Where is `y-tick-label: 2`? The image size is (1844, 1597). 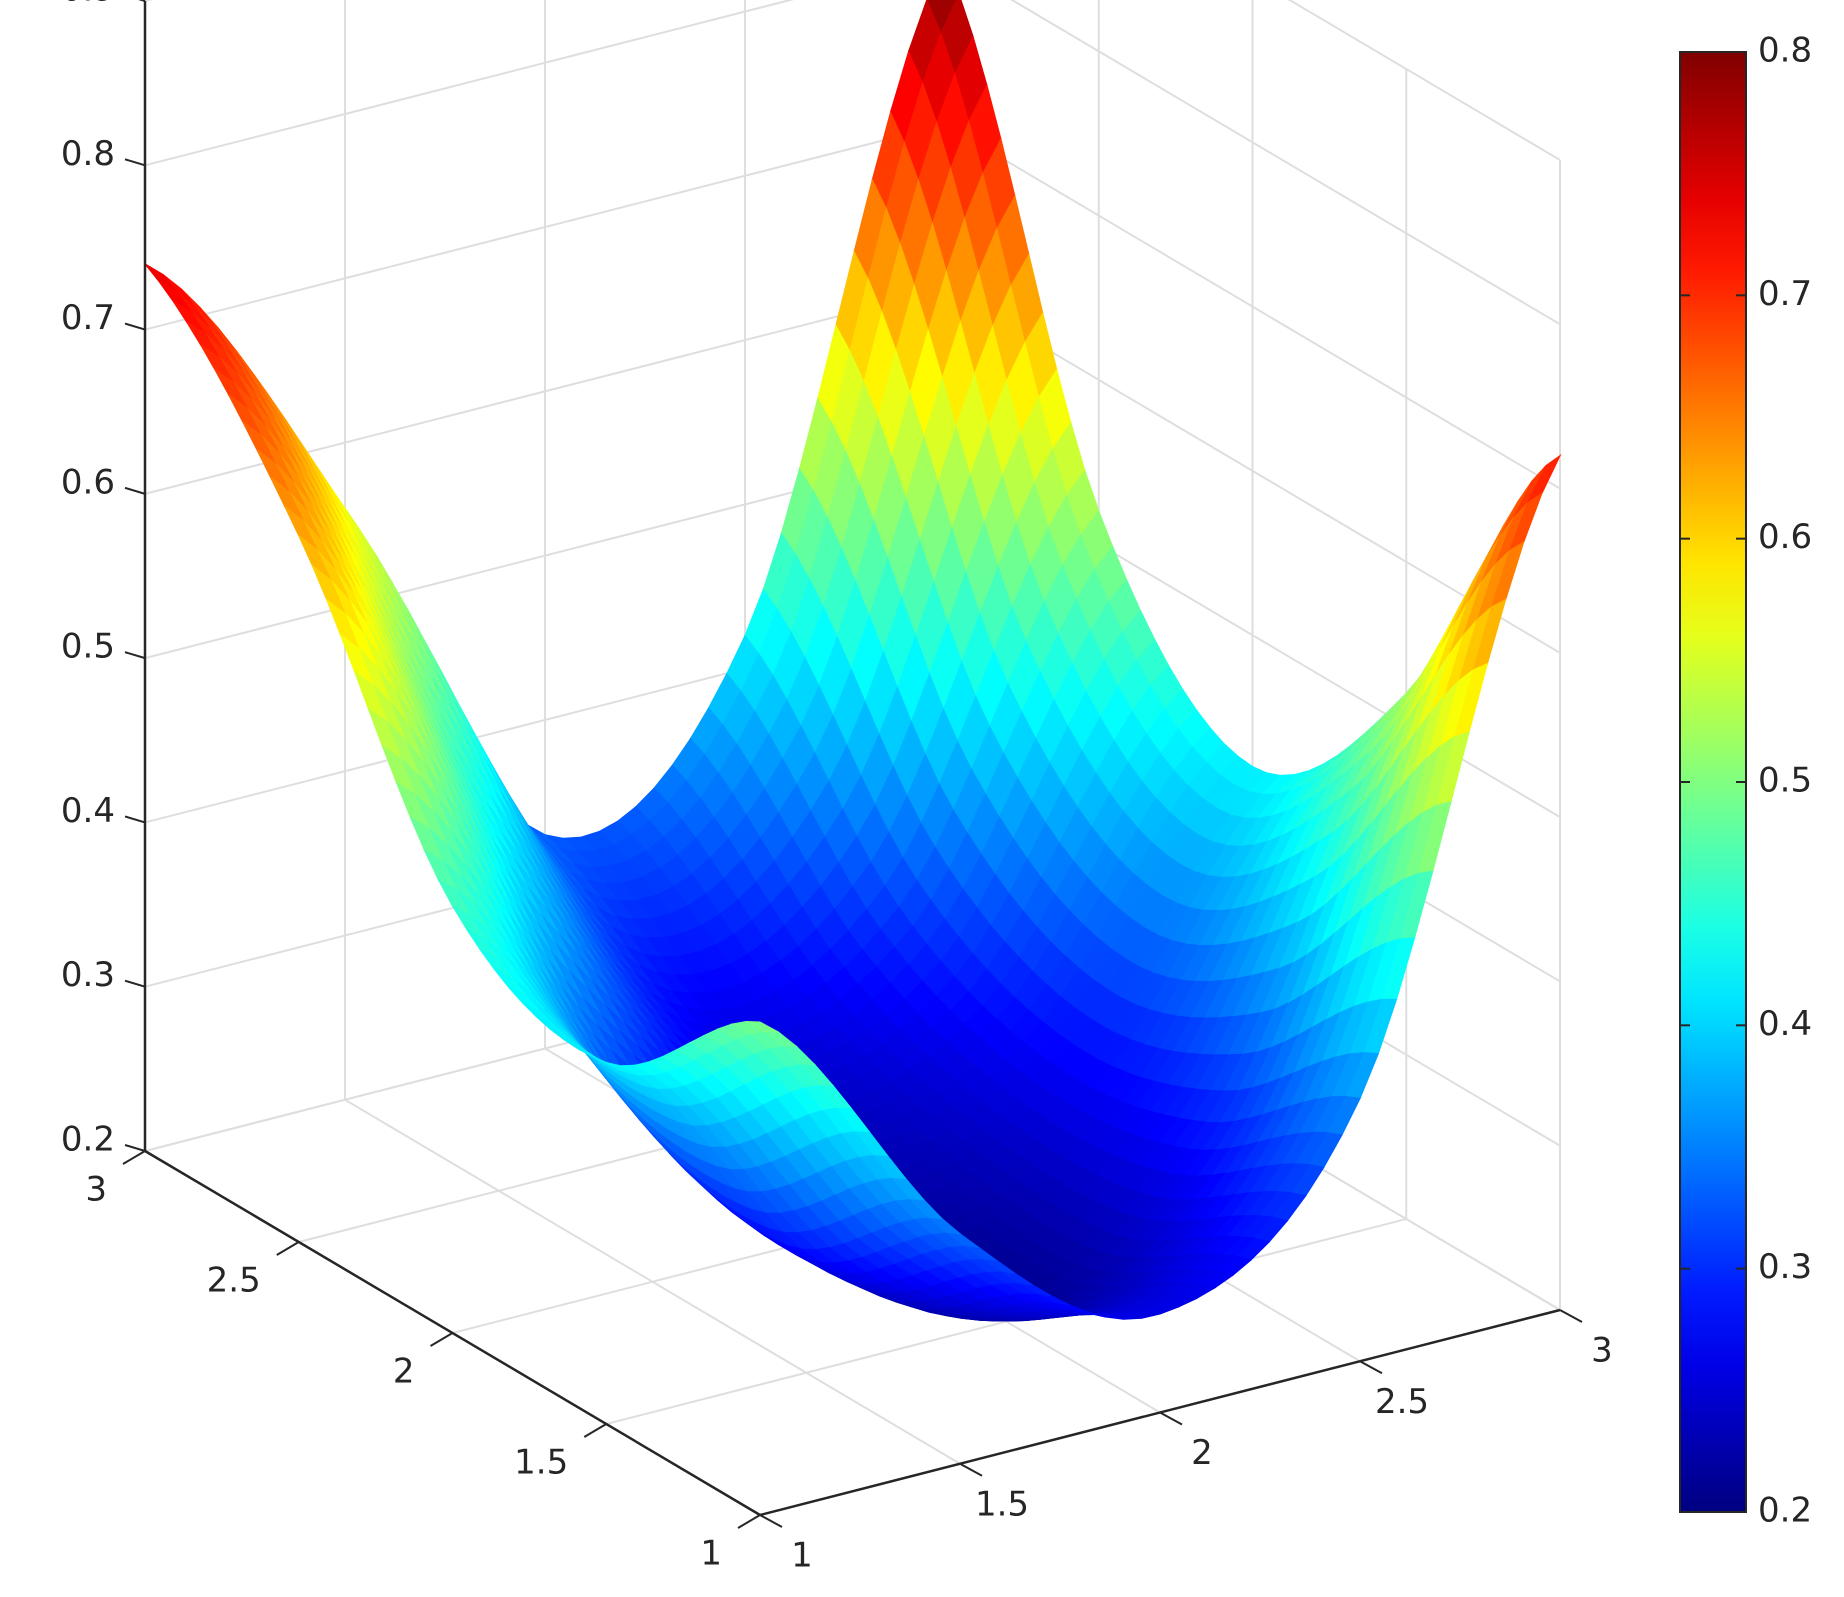 y-tick-label: 2 is located at coordinates (404, 1372).